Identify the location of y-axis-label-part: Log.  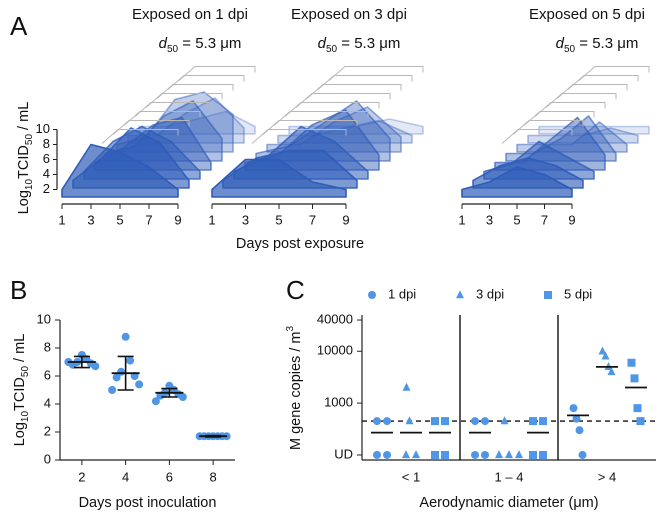
(20, 434).